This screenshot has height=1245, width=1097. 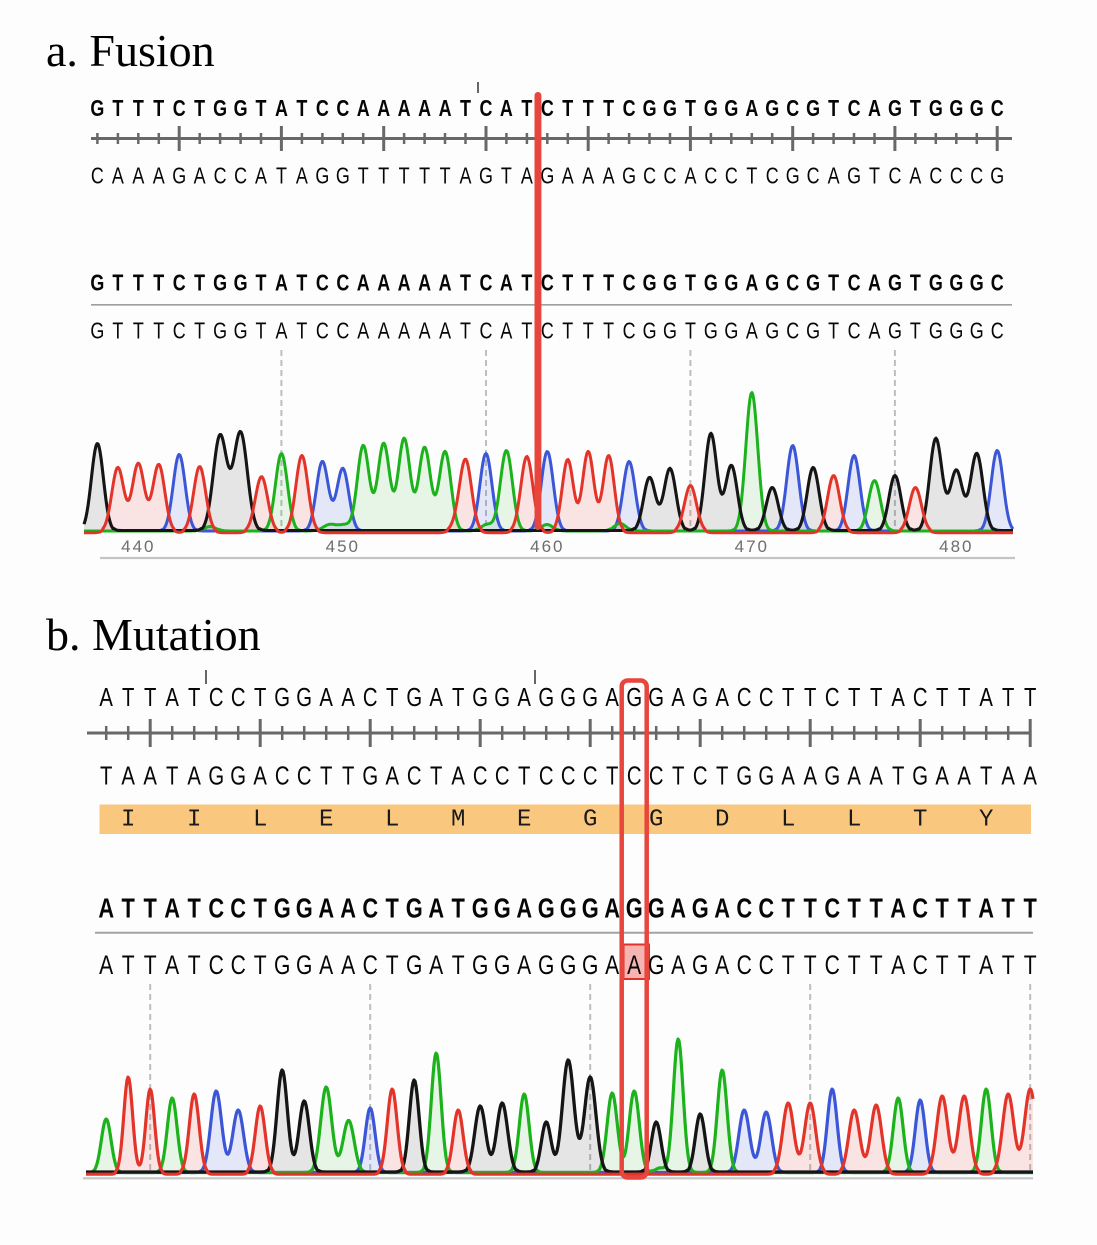 What do you see at coordinates (722, 820) in the screenshot?
I see `svg-text: D` at bounding box center [722, 820].